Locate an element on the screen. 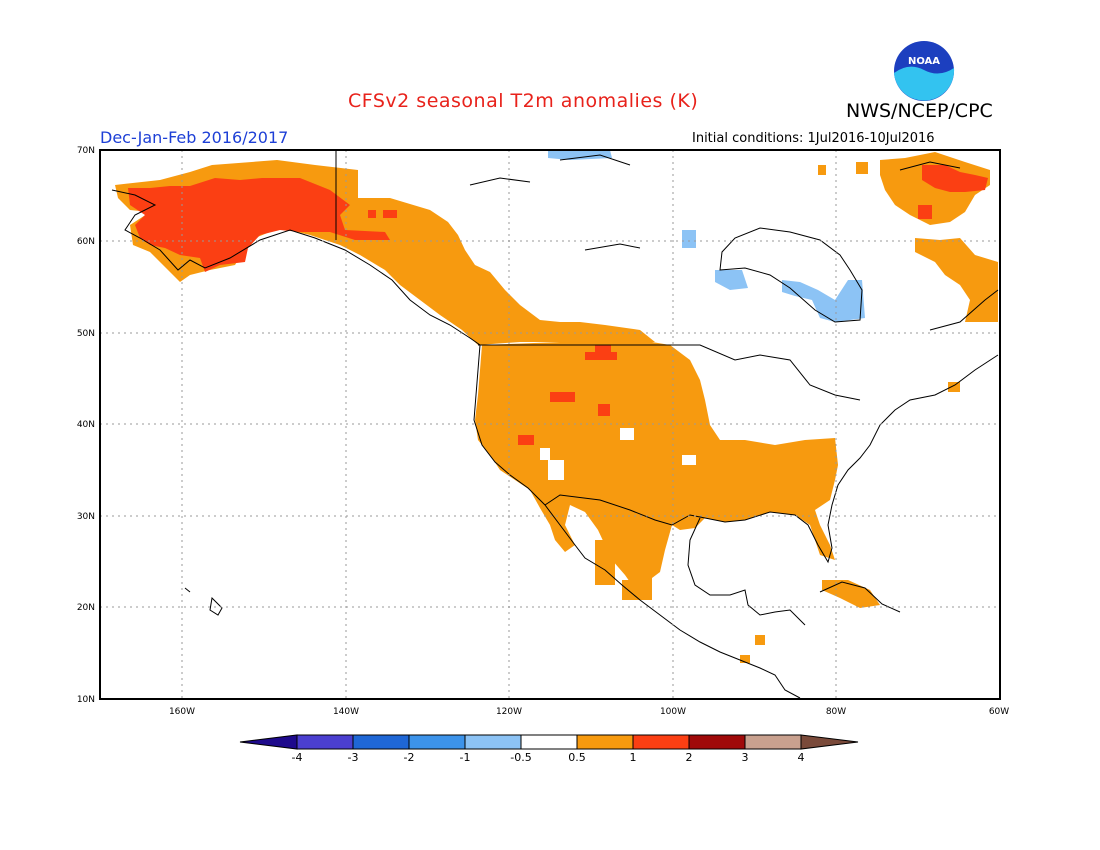 This screenshot has width=1100, height=850. colorbar-tick-label: -4 is located at coordinates (297, 757).